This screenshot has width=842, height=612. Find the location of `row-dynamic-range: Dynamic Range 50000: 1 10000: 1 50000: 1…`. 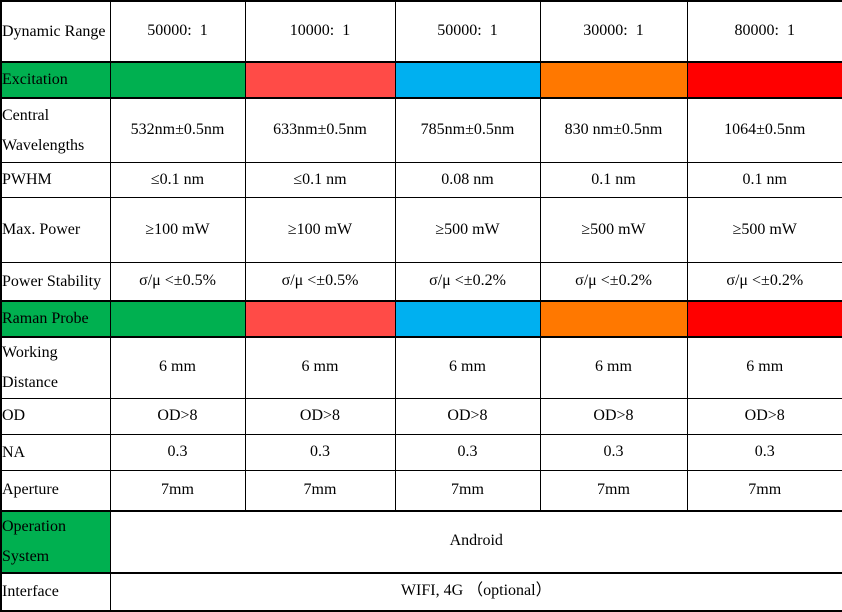

row-dynamic-range: Dynamic Range 50000: 1 10000: 1 50000: 1… is located at coordinates (421, 31).